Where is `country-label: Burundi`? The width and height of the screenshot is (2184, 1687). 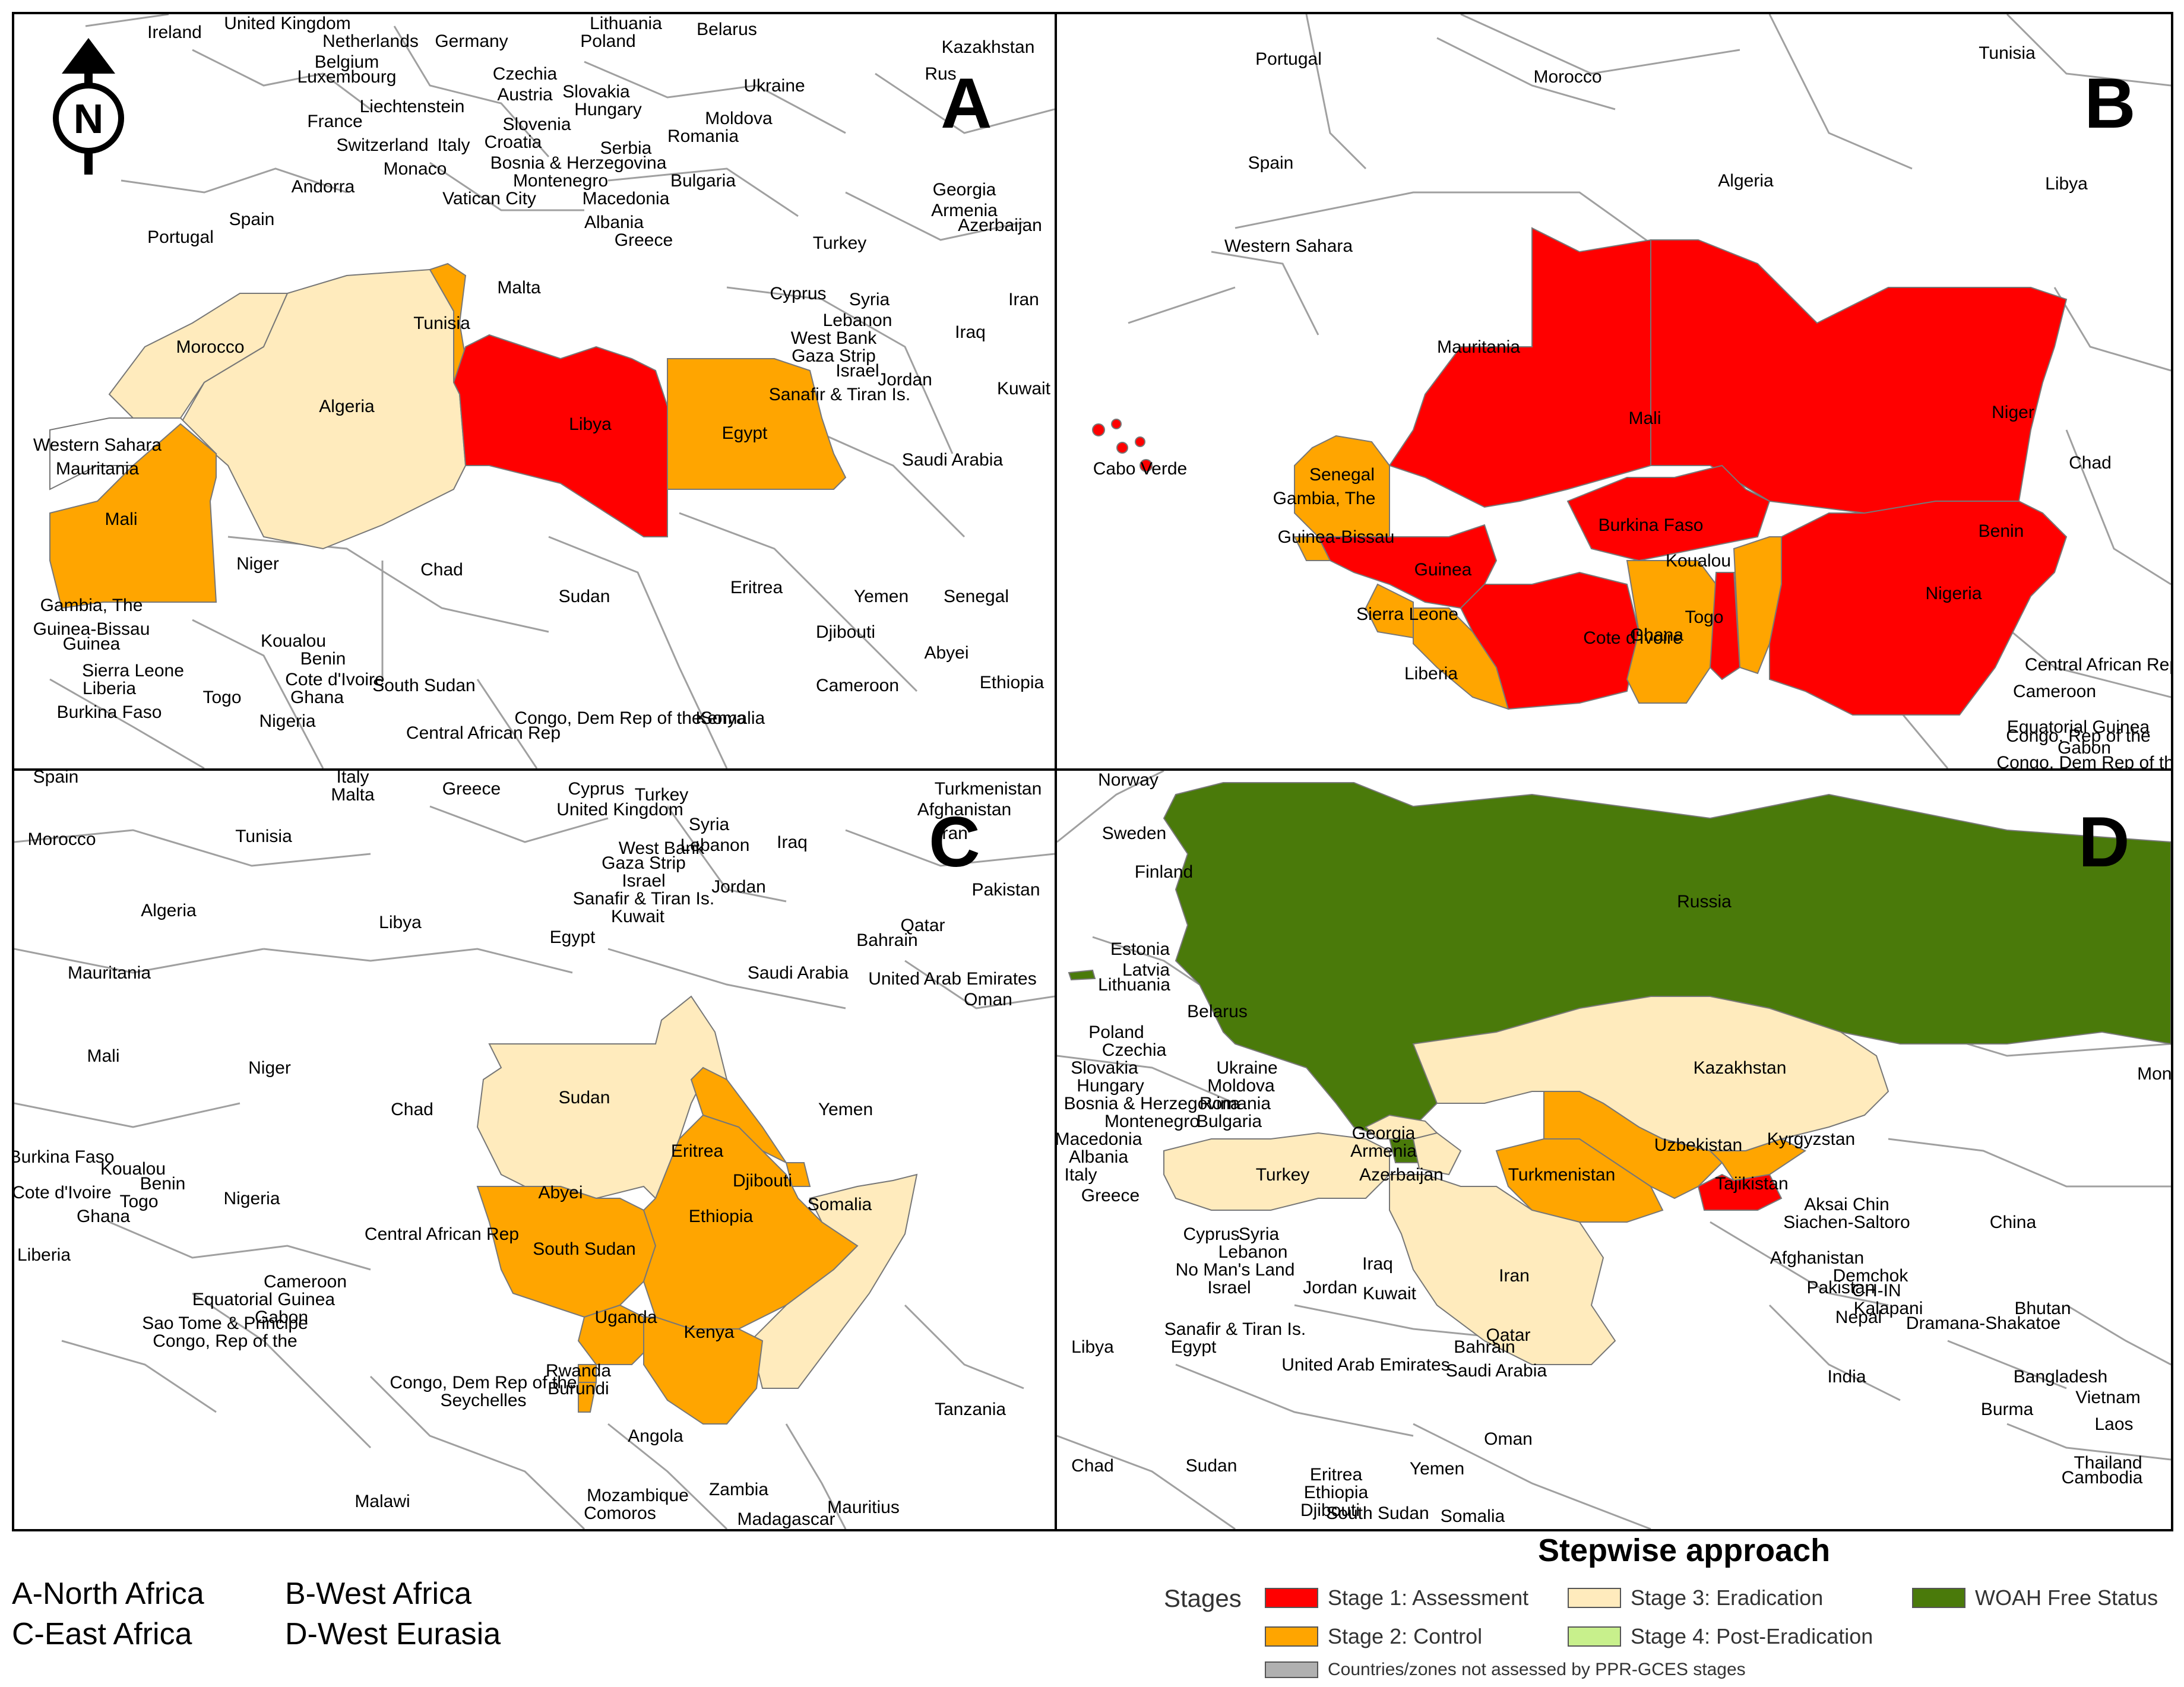 country-label: Burundi is located at coordinates (578, 1388).